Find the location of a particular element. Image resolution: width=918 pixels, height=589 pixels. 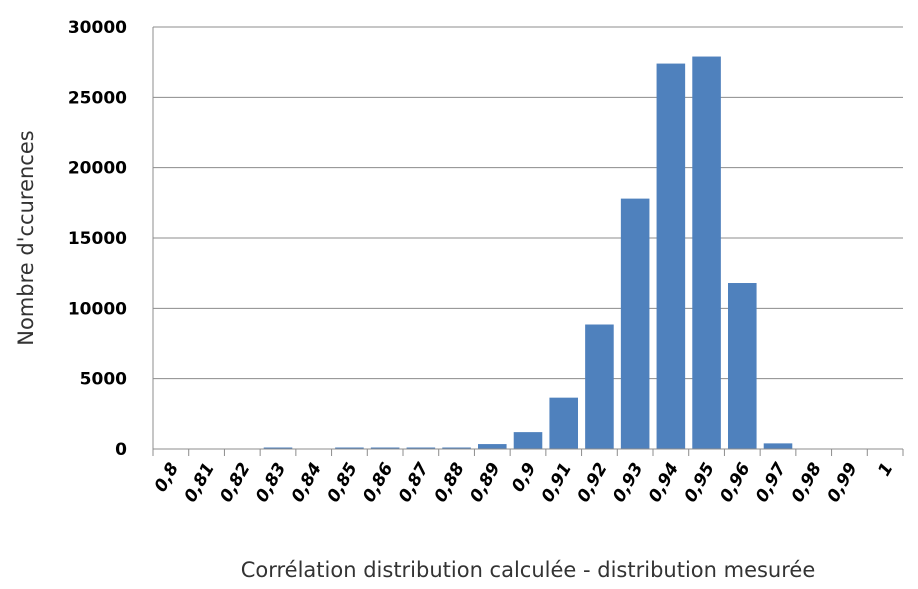

x-tick-label: 0,93 is located at coordinates (628, 483).